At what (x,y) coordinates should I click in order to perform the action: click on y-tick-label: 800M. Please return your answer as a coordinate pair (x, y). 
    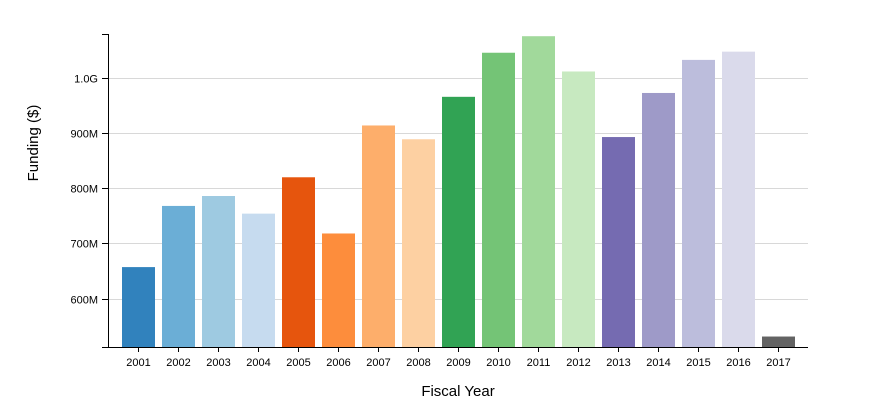
    Looking at the image, I should click on (84, 190).